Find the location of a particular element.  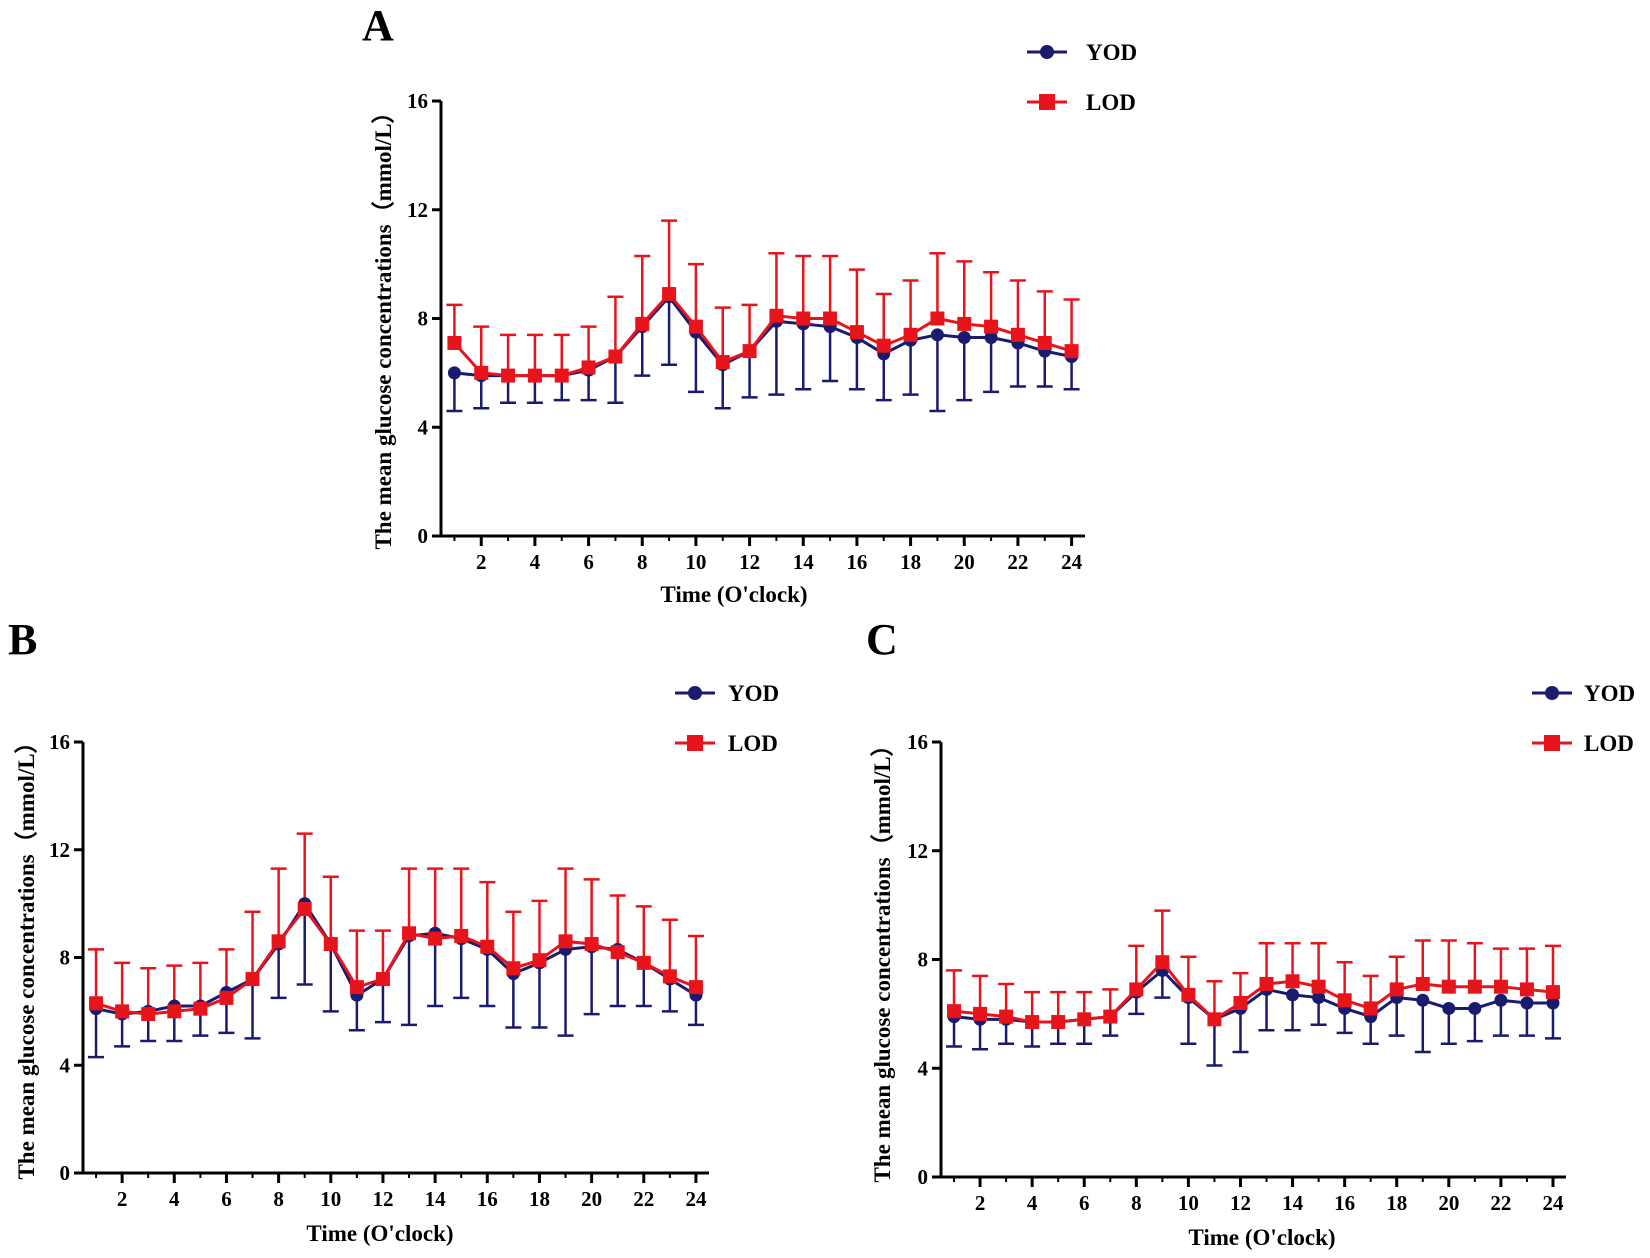

x-tick-label: 16 is located at coordinates (1344, 1203).